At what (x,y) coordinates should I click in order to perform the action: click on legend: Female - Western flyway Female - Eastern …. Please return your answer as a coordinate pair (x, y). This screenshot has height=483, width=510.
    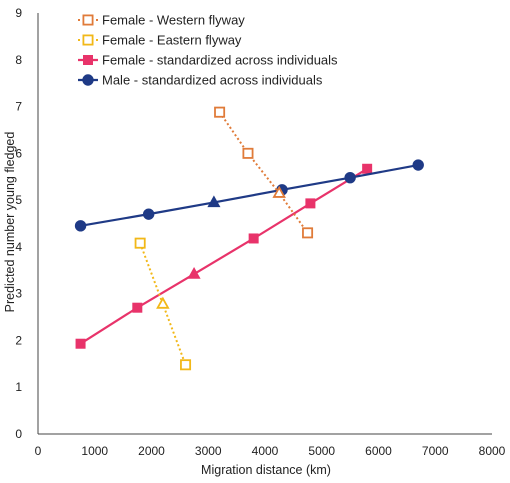
    Looking at the image, I should click on (208, 50).